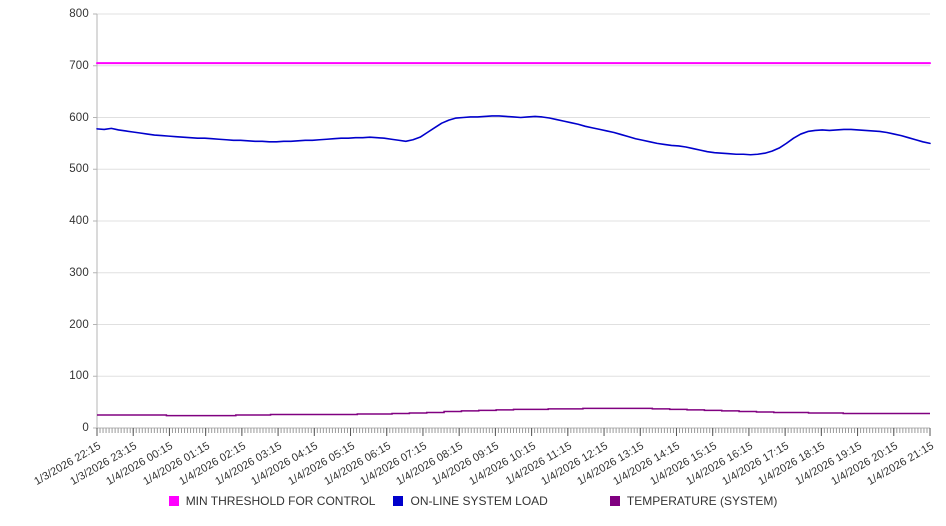 Image resolution: width=946 pixels, height=526 pixels. I want to click on legend-label-temperature: TEMPERATURE (SYSTEM), so click(702, 501).